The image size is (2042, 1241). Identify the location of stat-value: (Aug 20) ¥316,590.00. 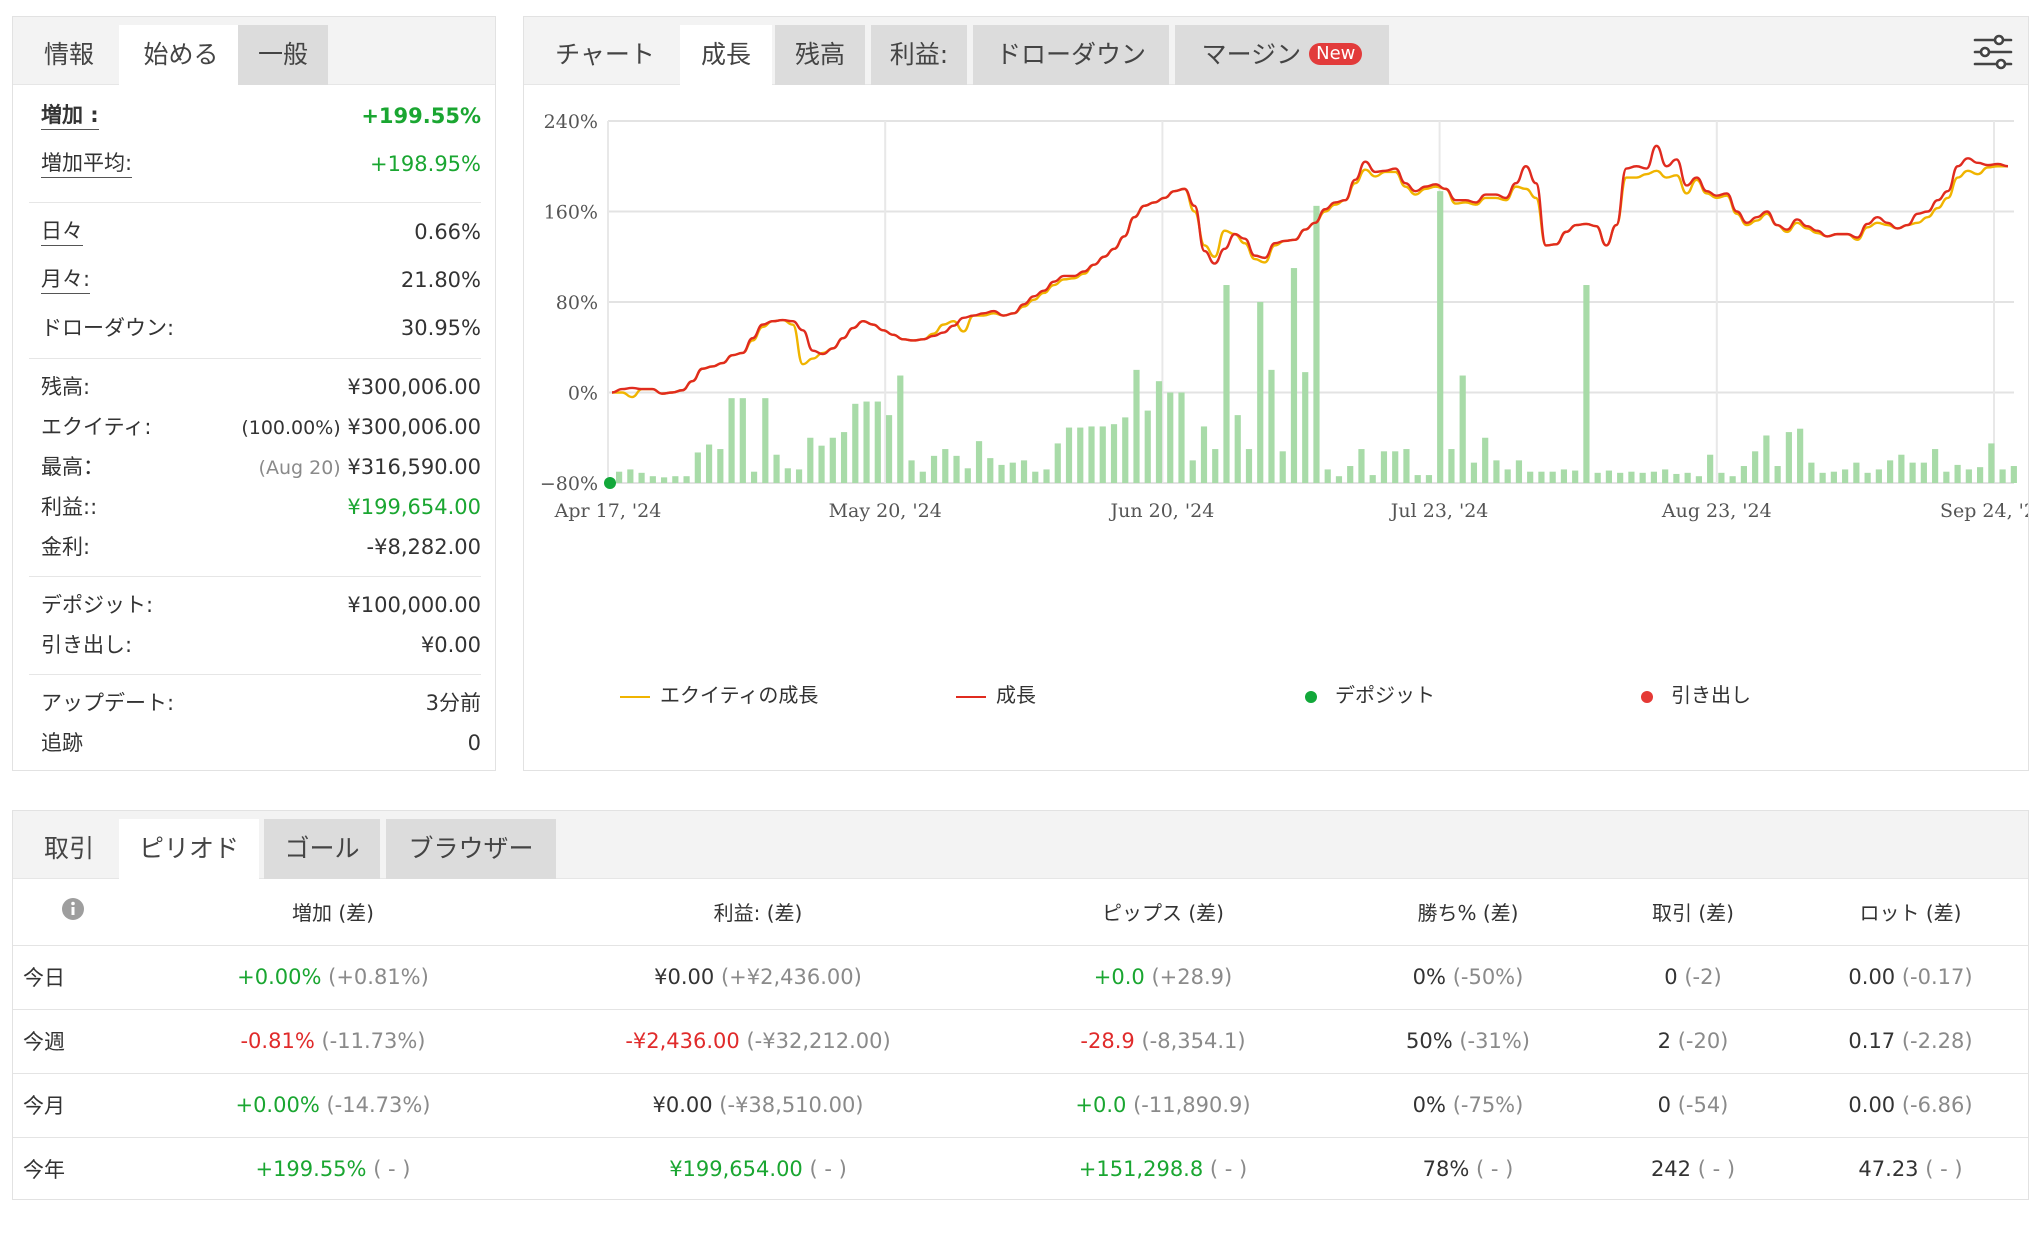
(370, 467).